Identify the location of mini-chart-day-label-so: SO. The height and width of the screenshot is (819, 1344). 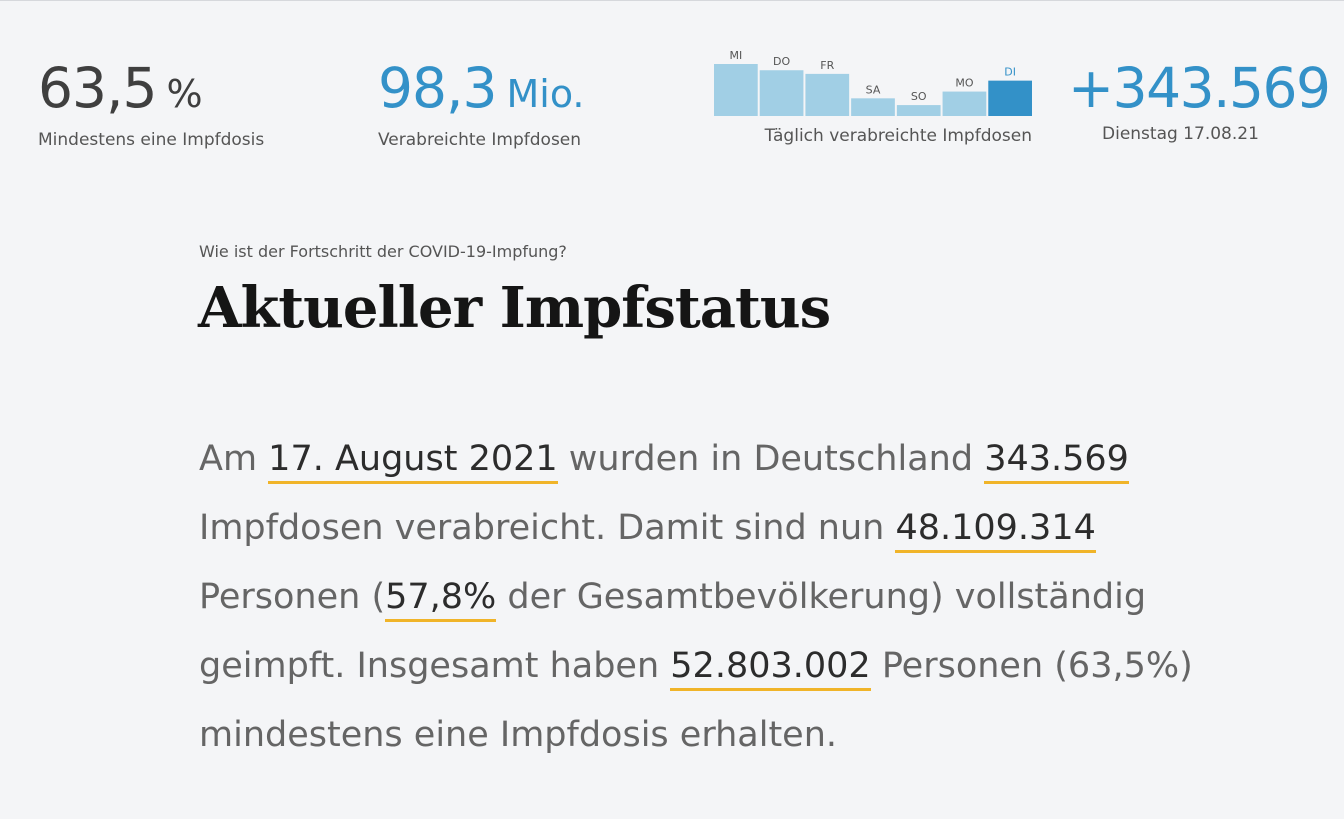
(919, 96).